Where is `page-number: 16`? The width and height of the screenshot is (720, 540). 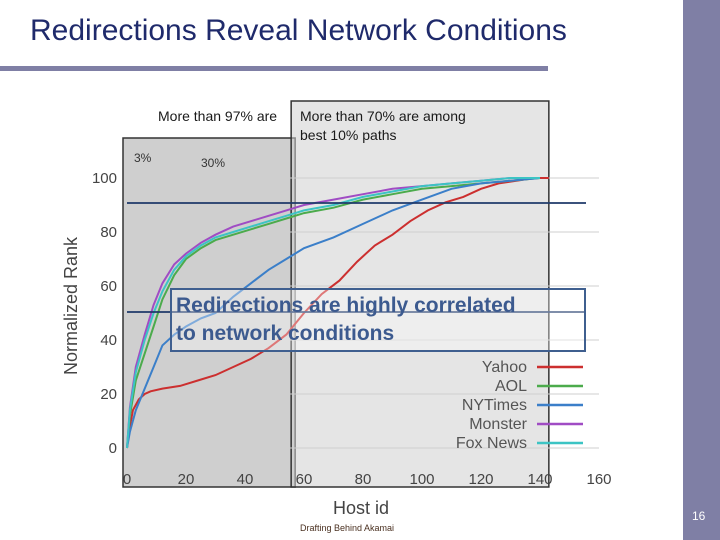
page-number: 16 is located at coordinates (699, 516).